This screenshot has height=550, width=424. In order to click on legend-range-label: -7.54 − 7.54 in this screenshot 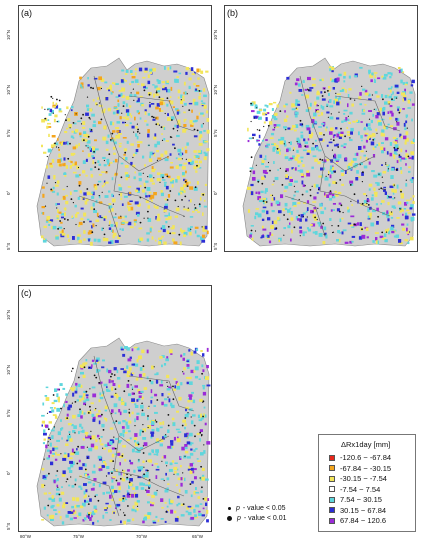, I will do `click(360, 489)`.